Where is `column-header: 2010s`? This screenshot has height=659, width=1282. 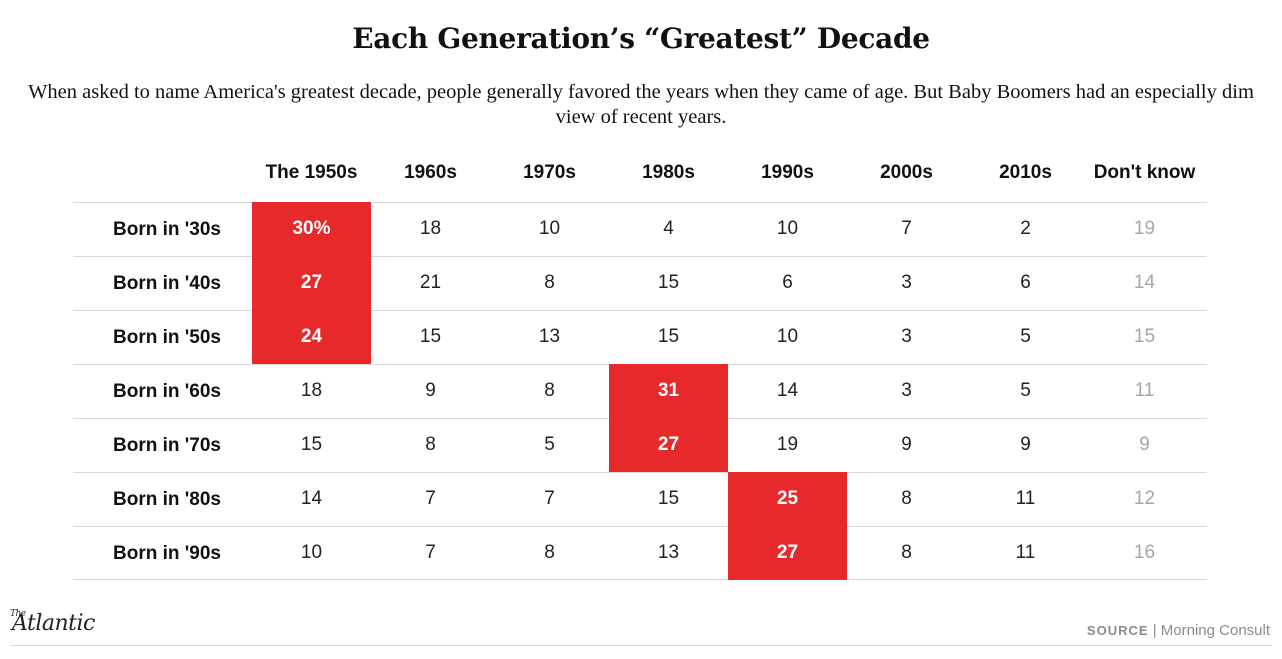 column-header: 2010s is located at coordinates (1025, 172).